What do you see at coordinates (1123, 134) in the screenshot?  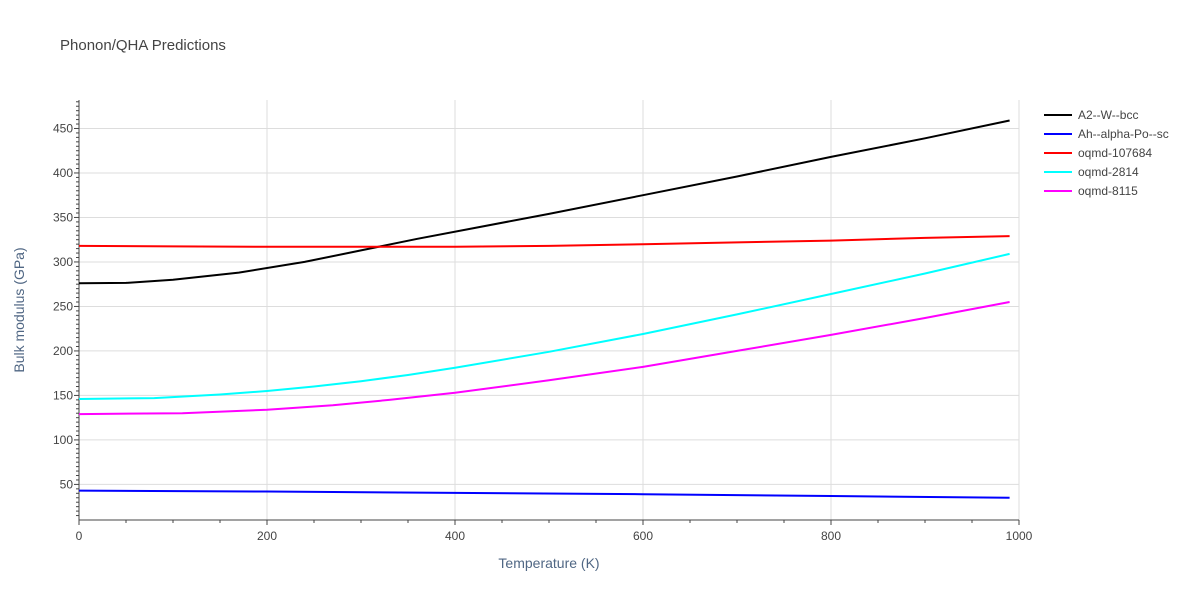 I see `legend-label: Ah--alpha-Po--sc` at bounding box center [1123, 134].